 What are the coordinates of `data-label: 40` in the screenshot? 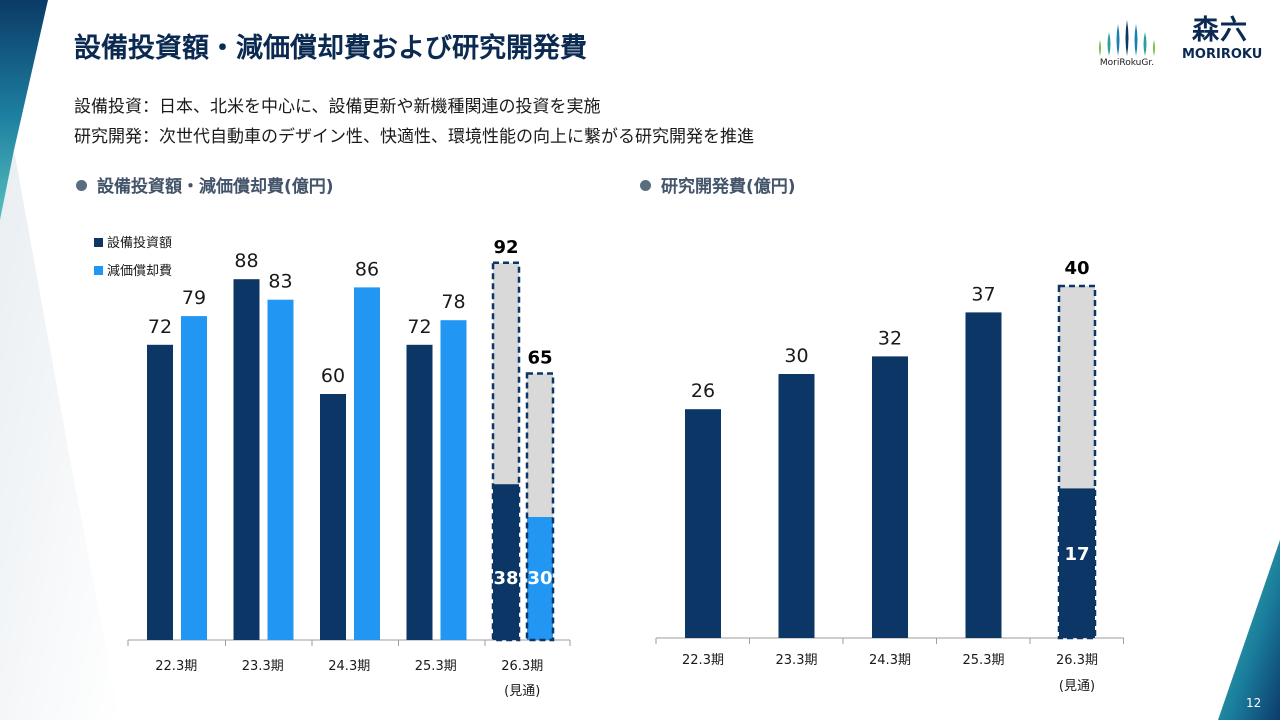 It's located at (1076, 268).